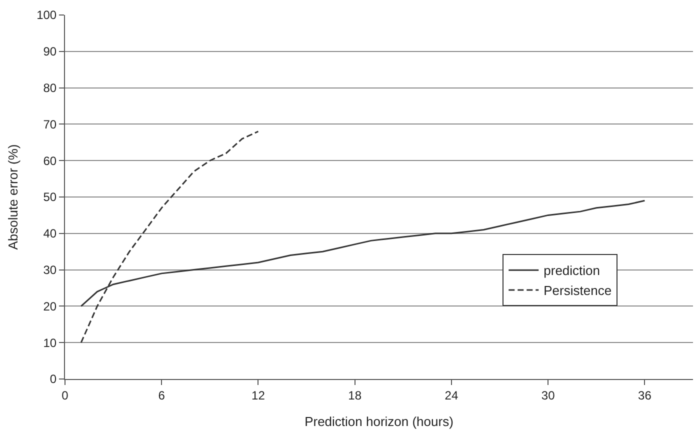  What do you see at coordinates (50, 51) in the screenshot?
I see `y-tick-label: 90` at bounding box center [50, 51].